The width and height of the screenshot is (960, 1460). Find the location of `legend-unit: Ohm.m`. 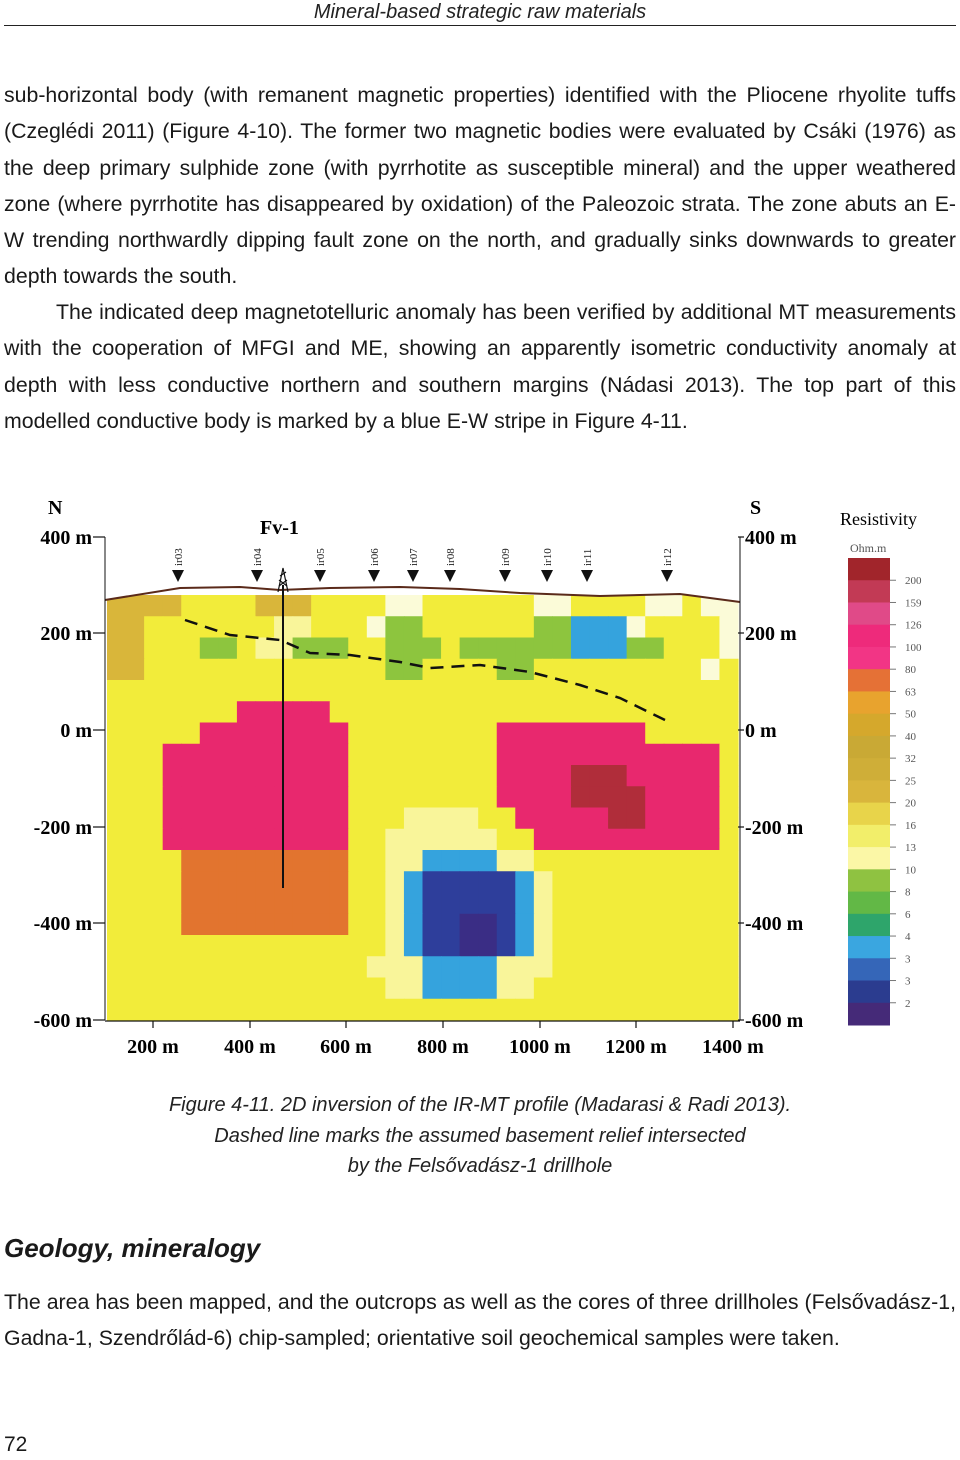

legend-unit: Ohm.m is located at coordinates (868, 548).